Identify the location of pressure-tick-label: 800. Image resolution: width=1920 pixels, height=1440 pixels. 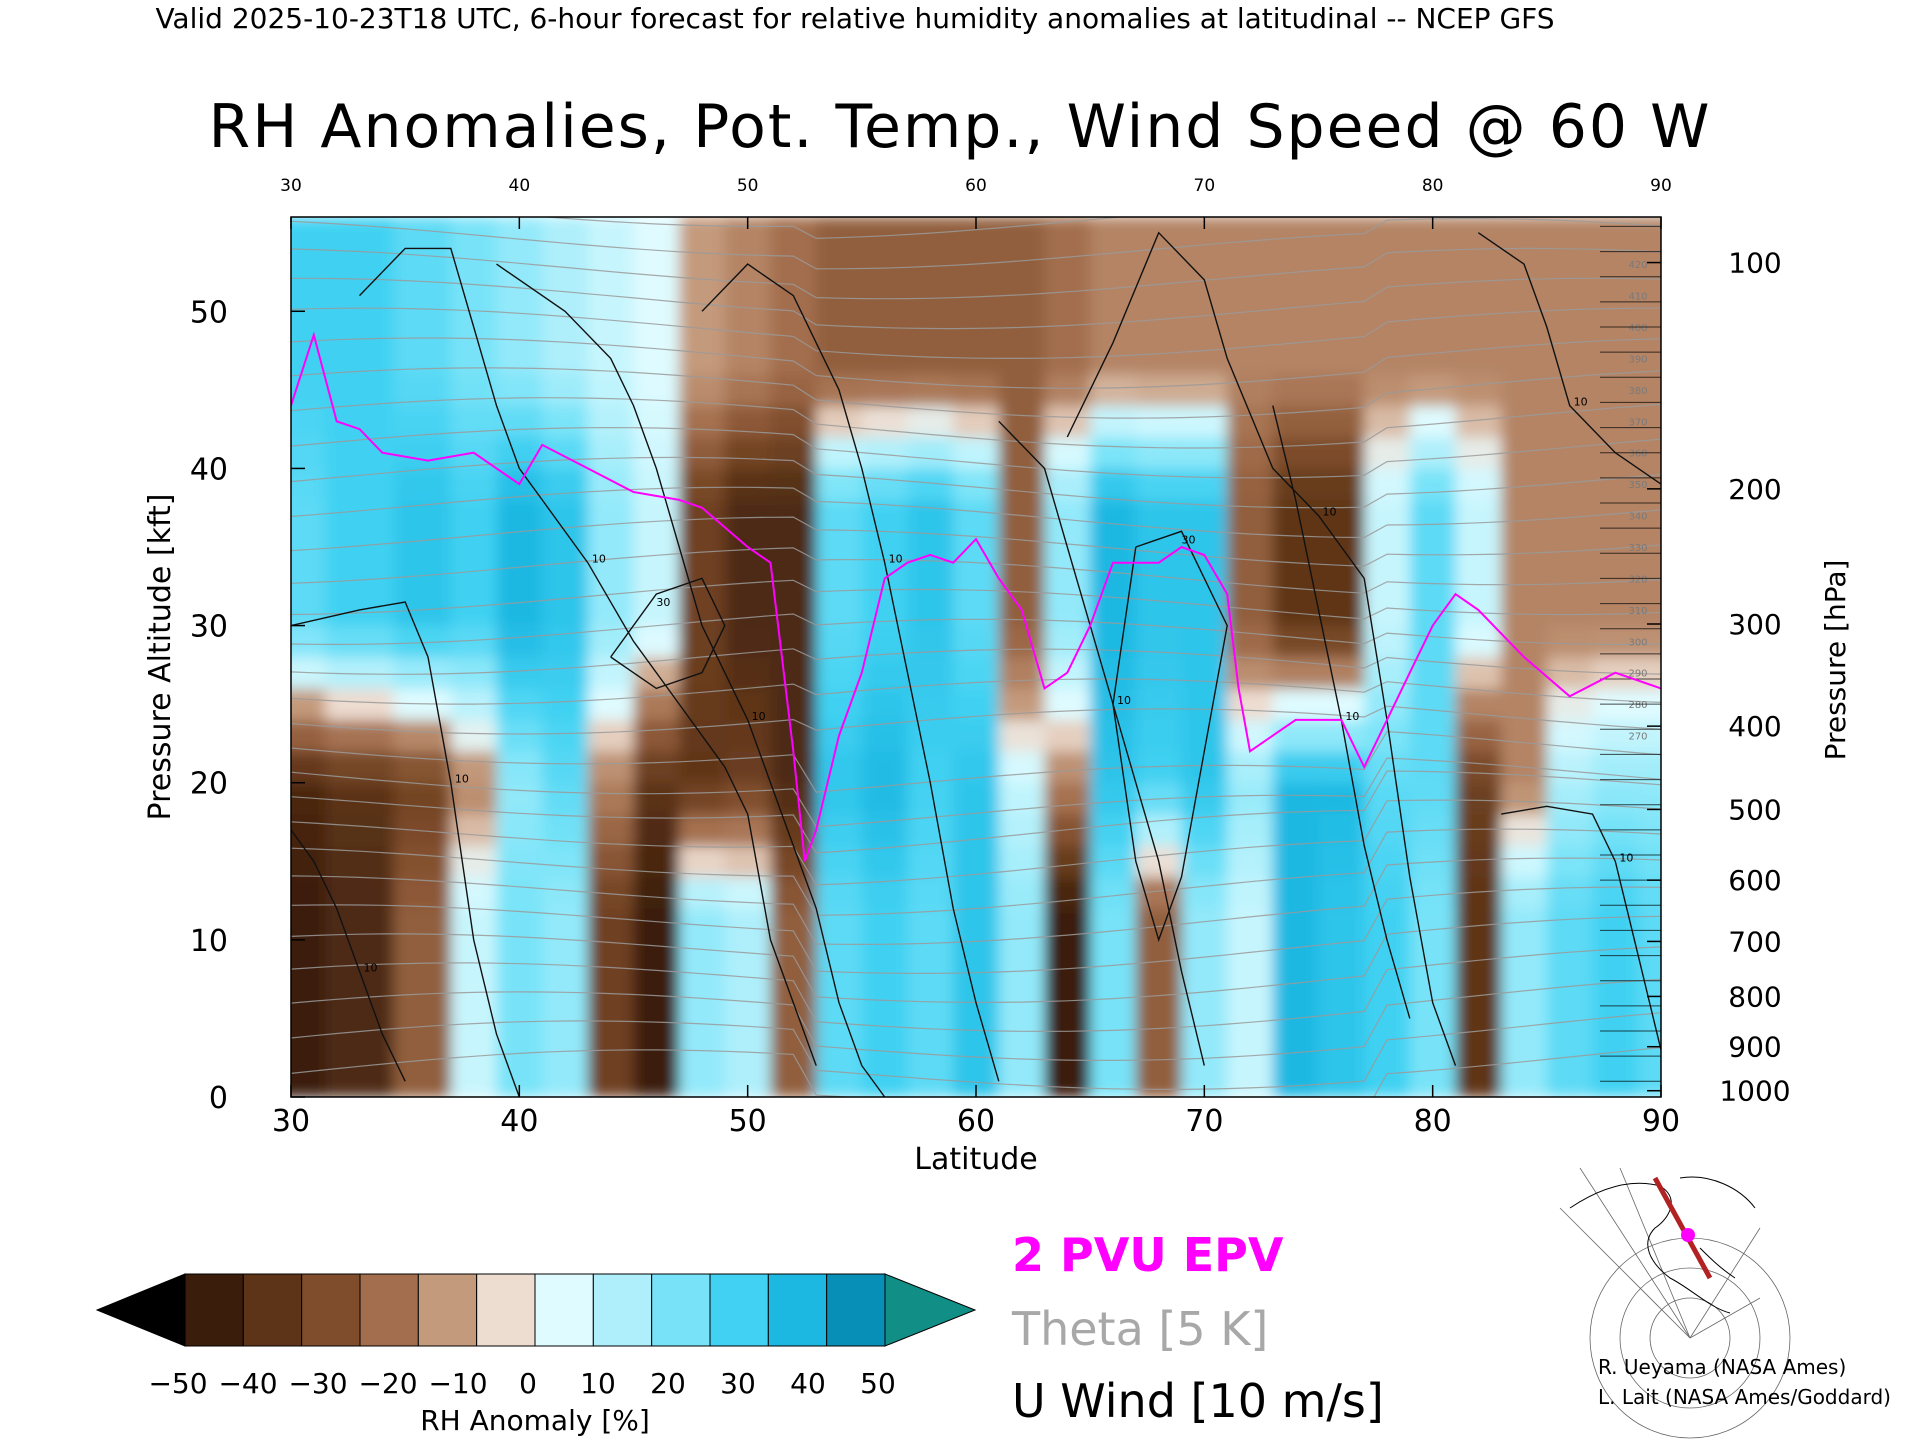
(1754, 996).